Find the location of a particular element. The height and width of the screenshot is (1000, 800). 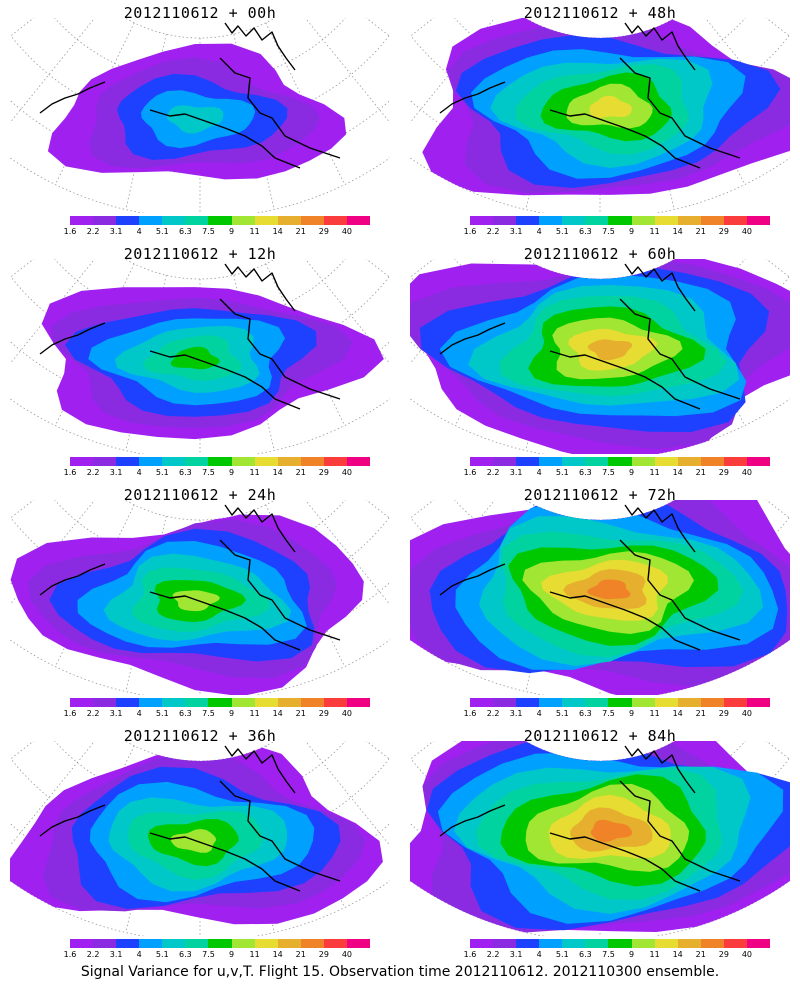

meridian-line is located at coordinates (377, 27).